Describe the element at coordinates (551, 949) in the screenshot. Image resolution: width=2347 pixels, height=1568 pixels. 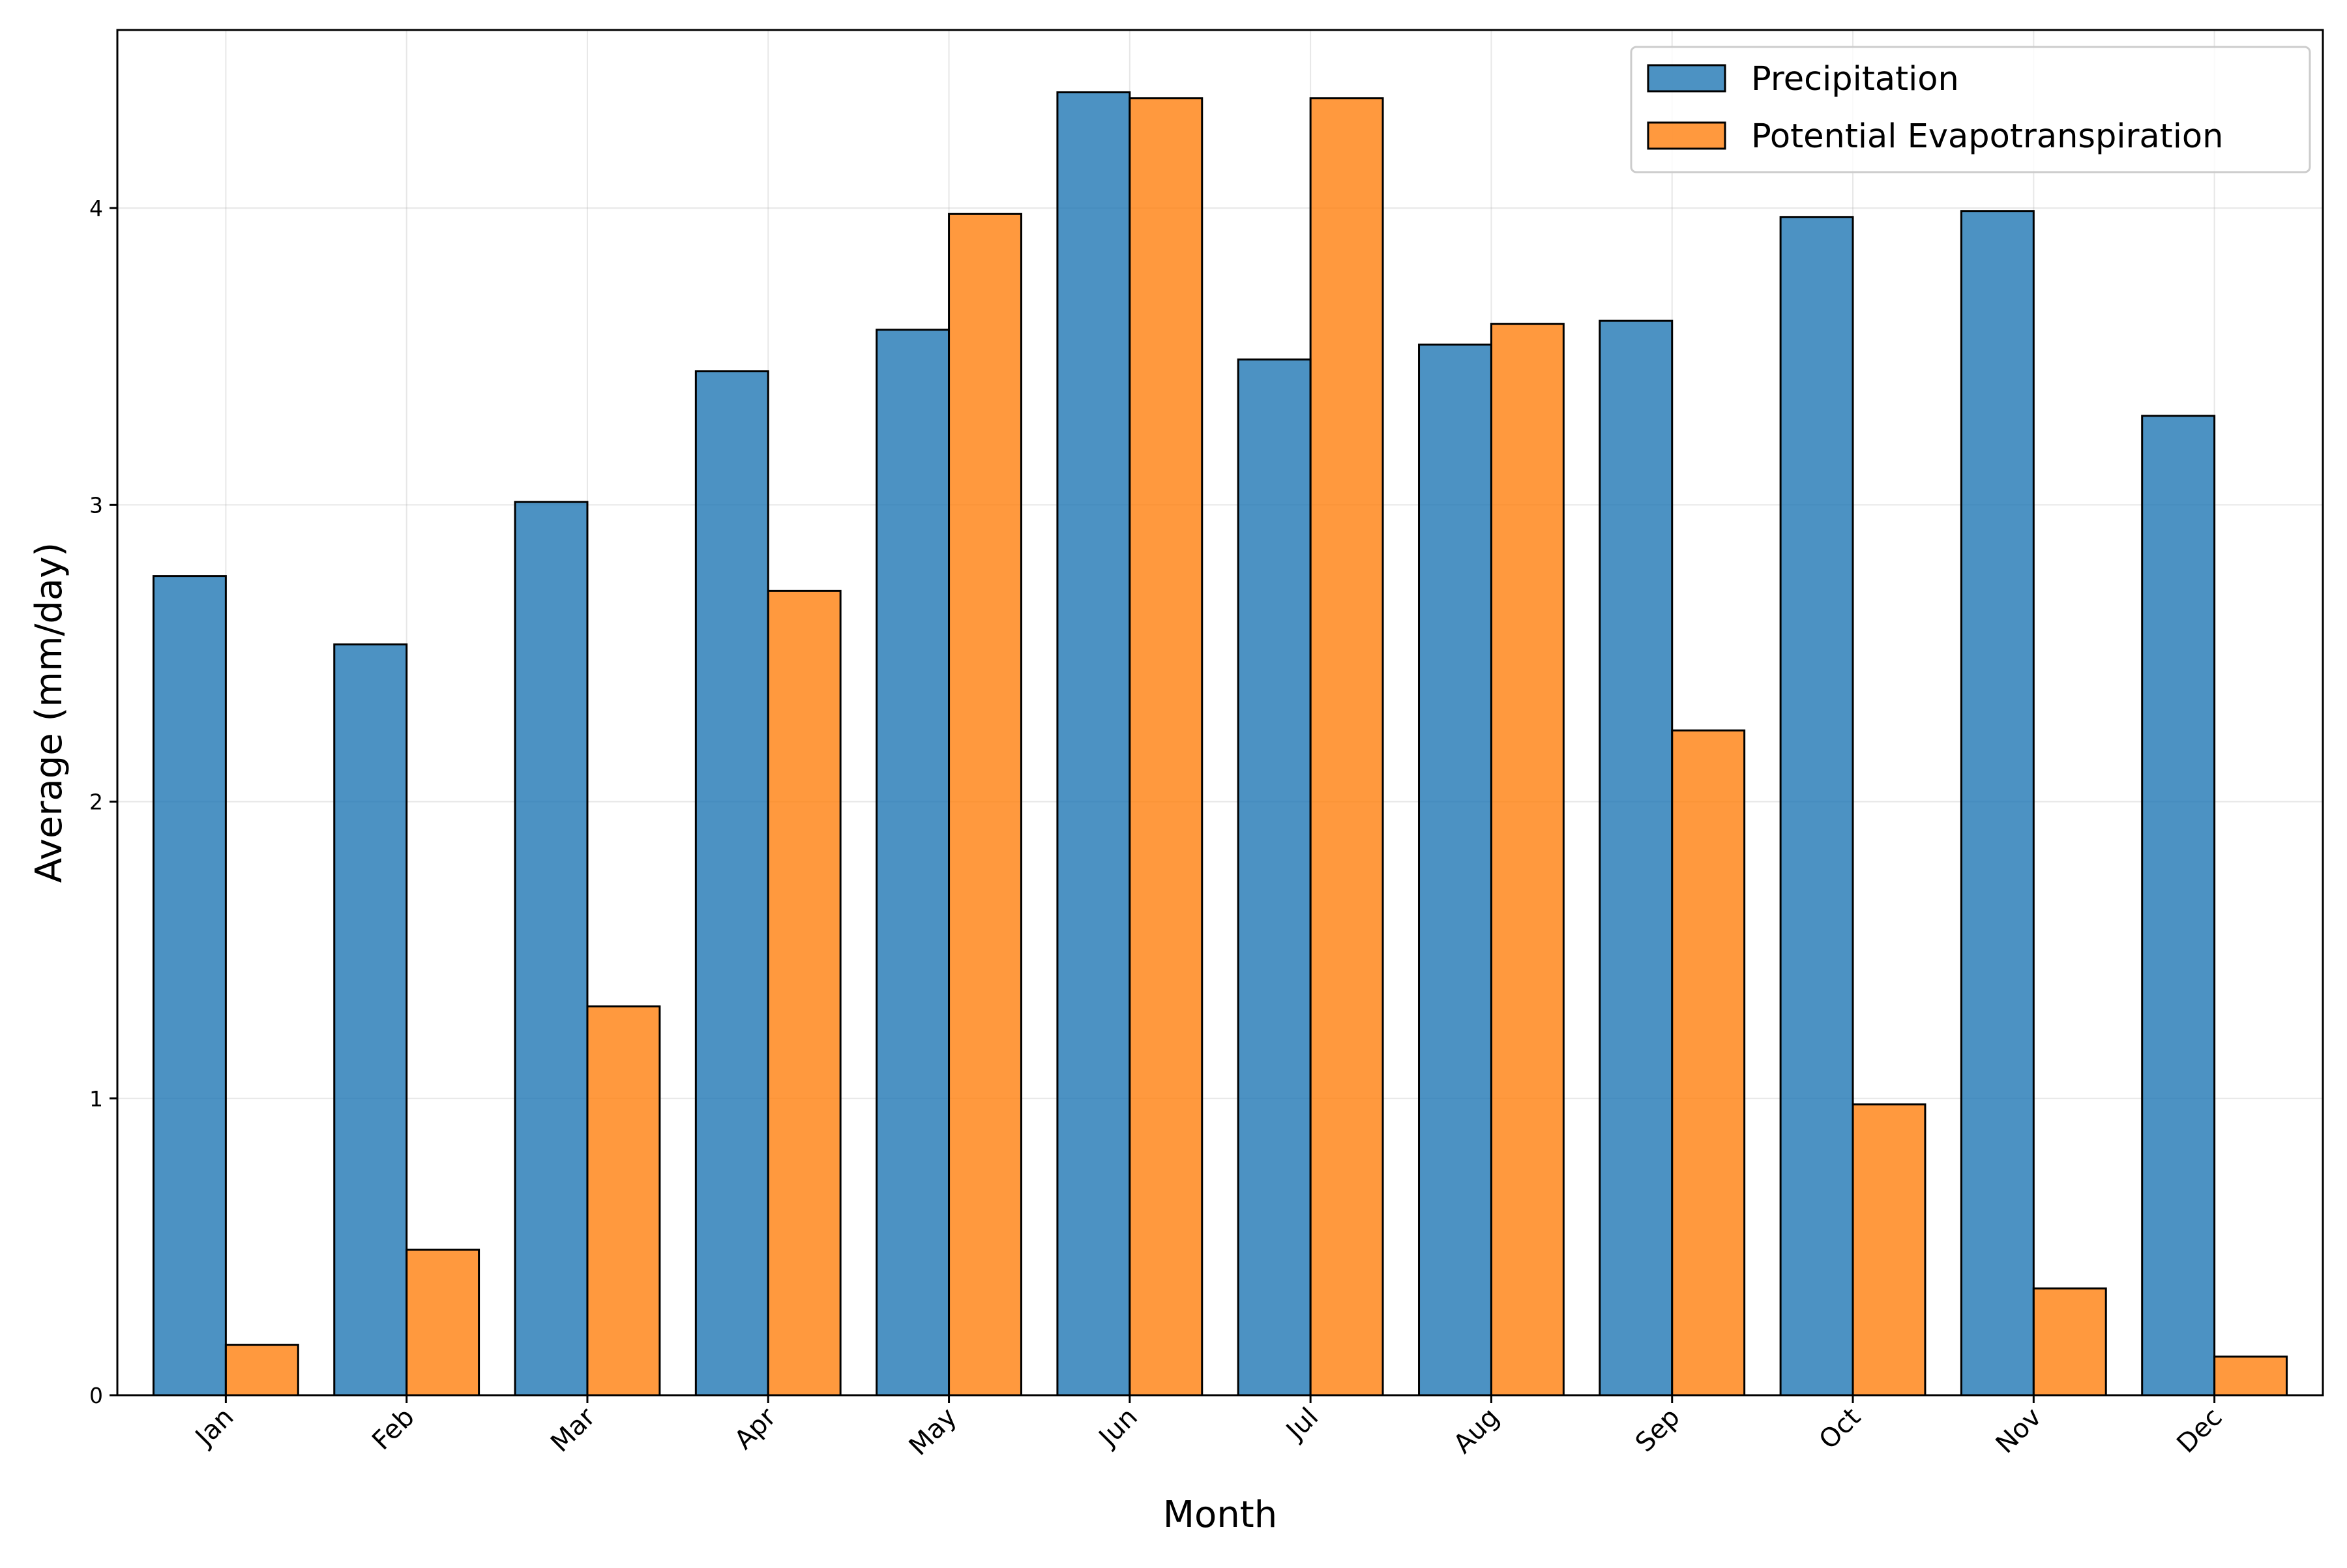
I see `bar-precipitation-mar` at that location.